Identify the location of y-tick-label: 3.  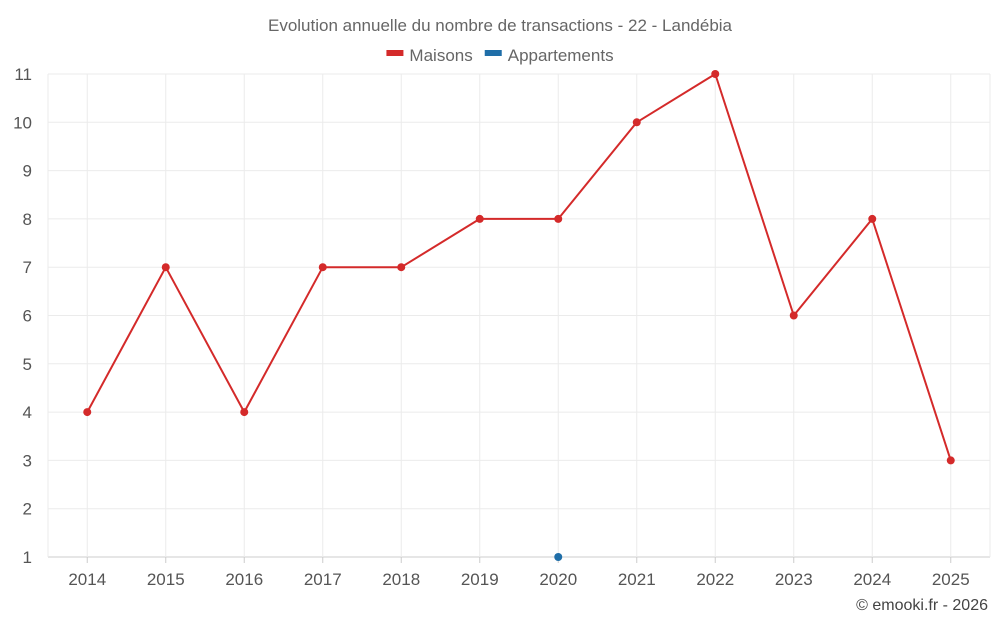
(27, 460).